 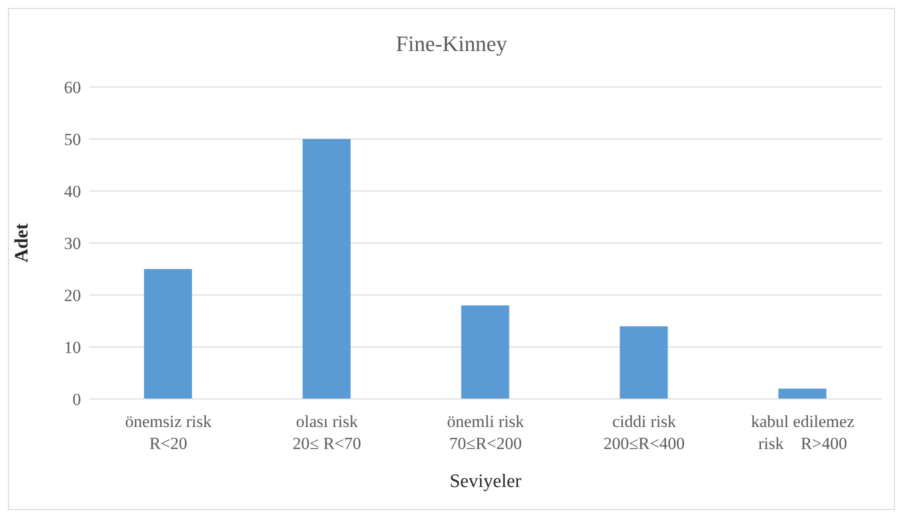 I want to click on chart-title: Fine-Kinney, so click(x=451, y=44).